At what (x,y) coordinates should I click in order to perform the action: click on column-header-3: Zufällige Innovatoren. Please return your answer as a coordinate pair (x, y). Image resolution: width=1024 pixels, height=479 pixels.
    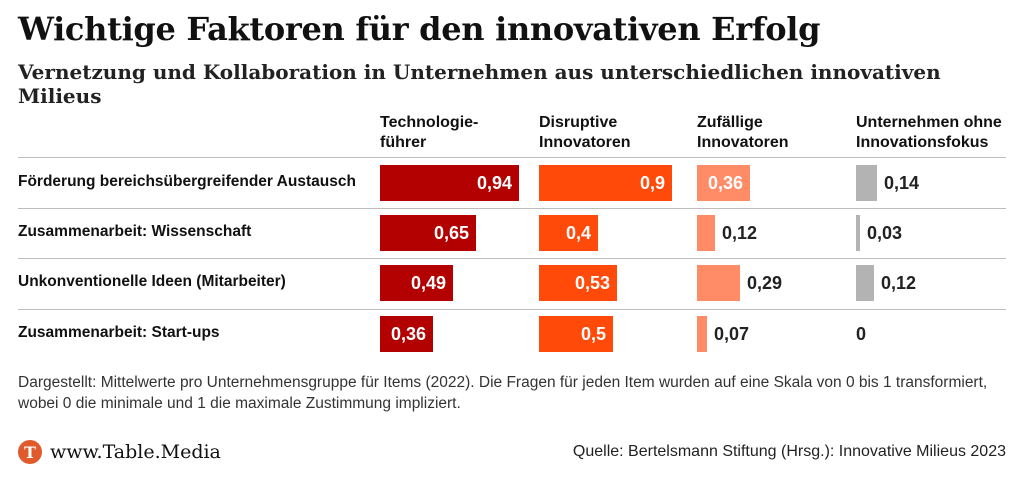
    Looking at the image, I should click on (743, 132).